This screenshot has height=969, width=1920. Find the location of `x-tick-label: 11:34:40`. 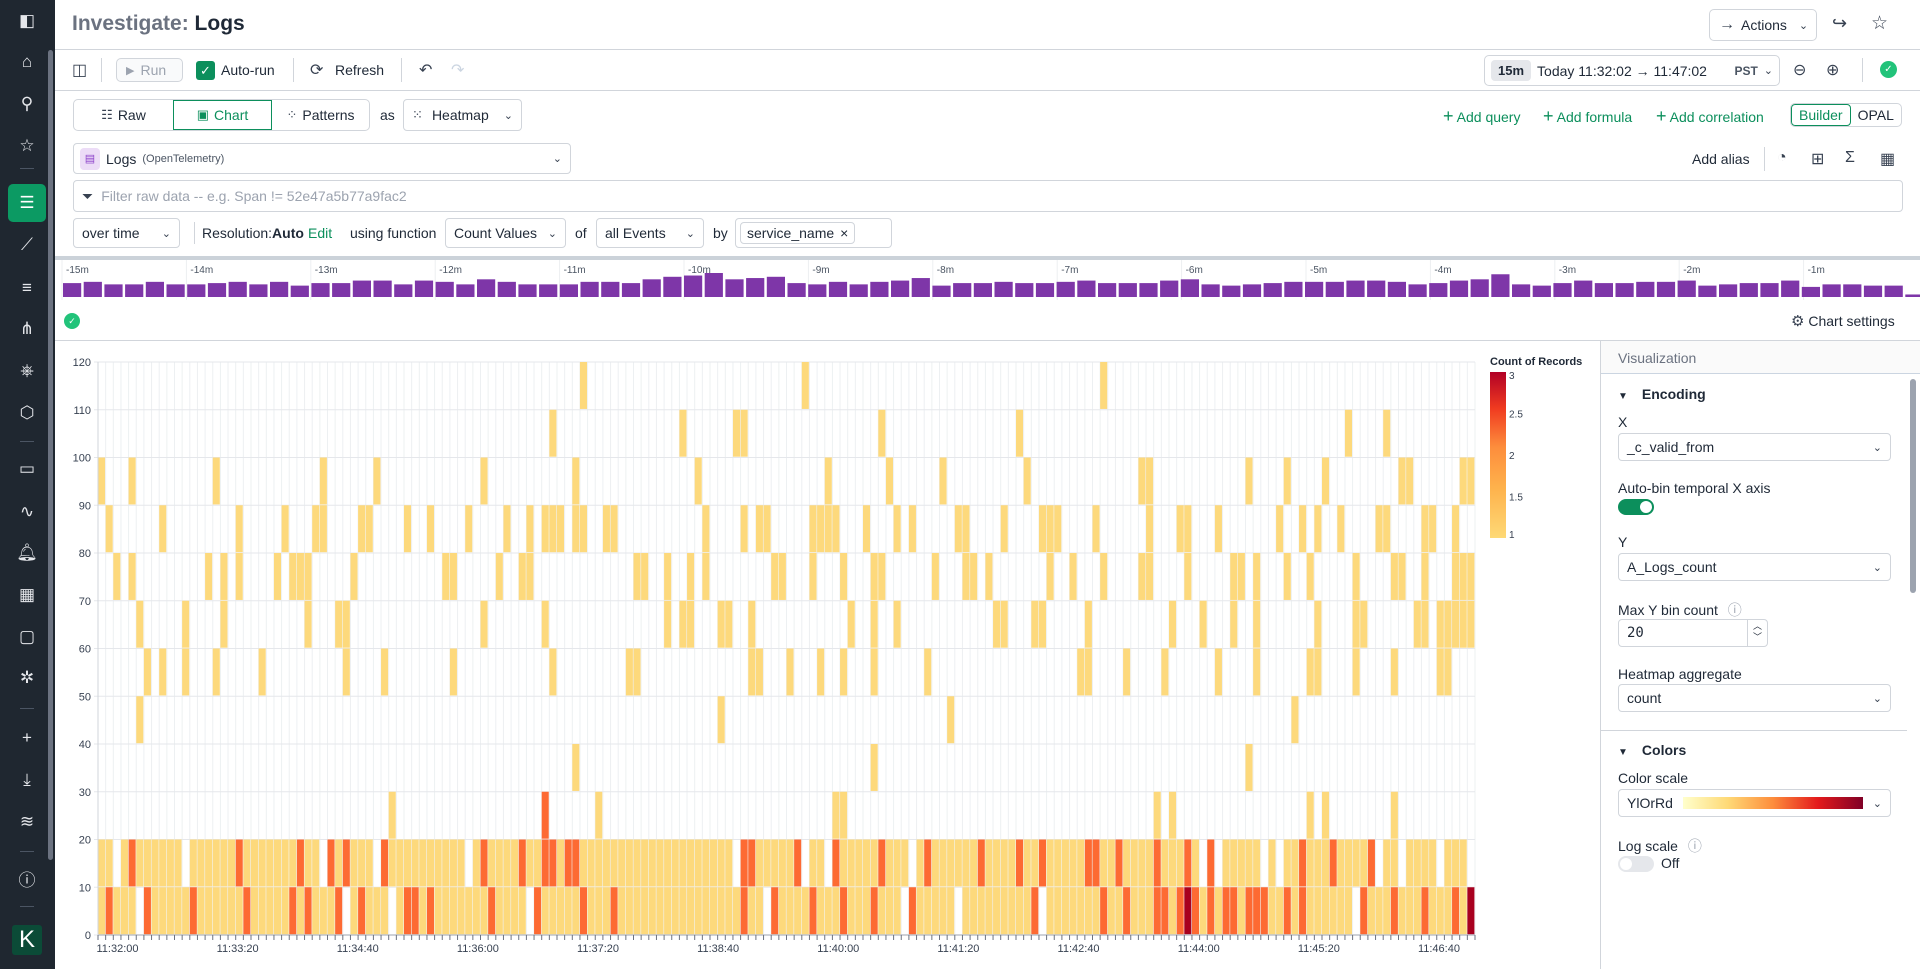

x-tick-label: 11:34:40 is located at coordinates (358, 949).